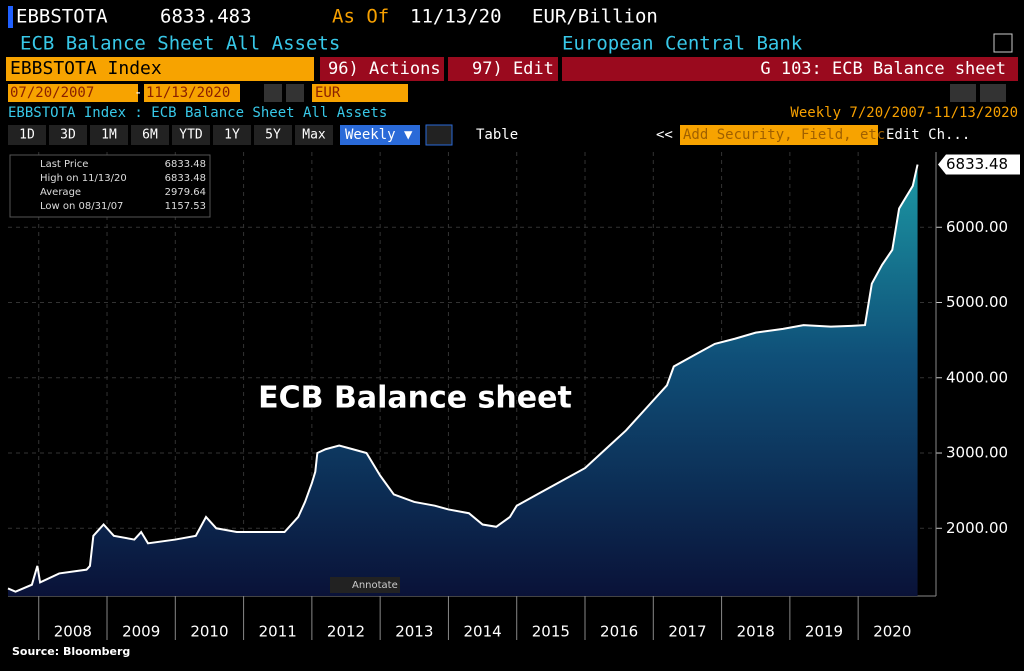 The height and width of the screenshot is (671, 1024). I want to click on period: Max, so click(314, 135).